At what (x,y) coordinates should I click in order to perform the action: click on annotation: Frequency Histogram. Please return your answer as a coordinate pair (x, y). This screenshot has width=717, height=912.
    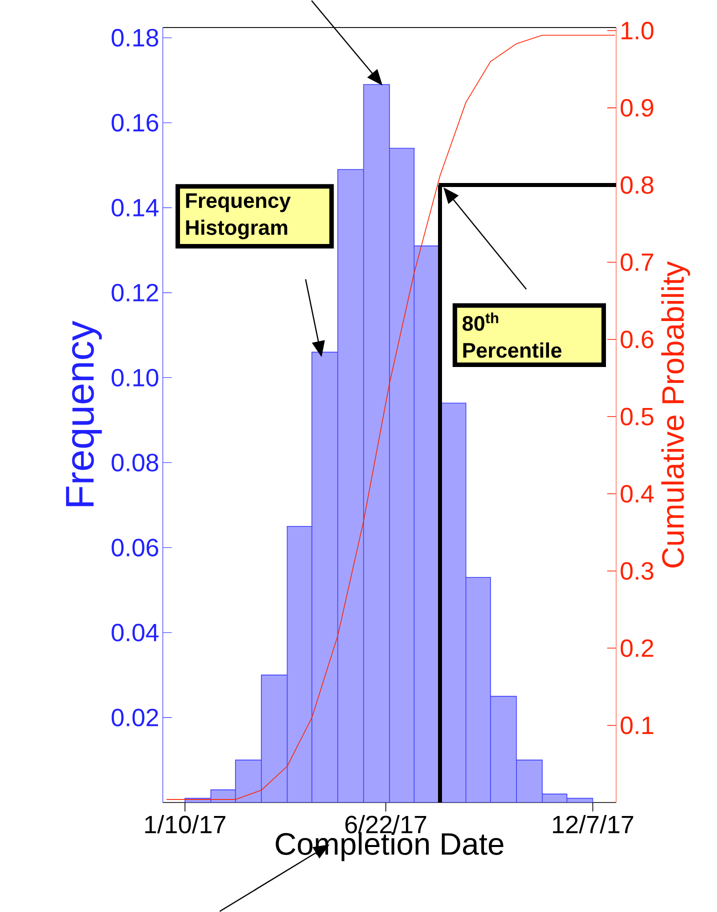
    Looking at the image, I should click on (238, 216).